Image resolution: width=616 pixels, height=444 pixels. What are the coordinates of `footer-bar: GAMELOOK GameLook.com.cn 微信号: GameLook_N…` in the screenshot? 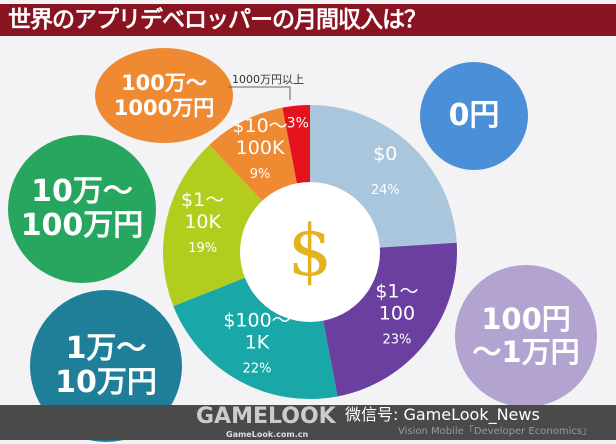 It's located at (308, 422).